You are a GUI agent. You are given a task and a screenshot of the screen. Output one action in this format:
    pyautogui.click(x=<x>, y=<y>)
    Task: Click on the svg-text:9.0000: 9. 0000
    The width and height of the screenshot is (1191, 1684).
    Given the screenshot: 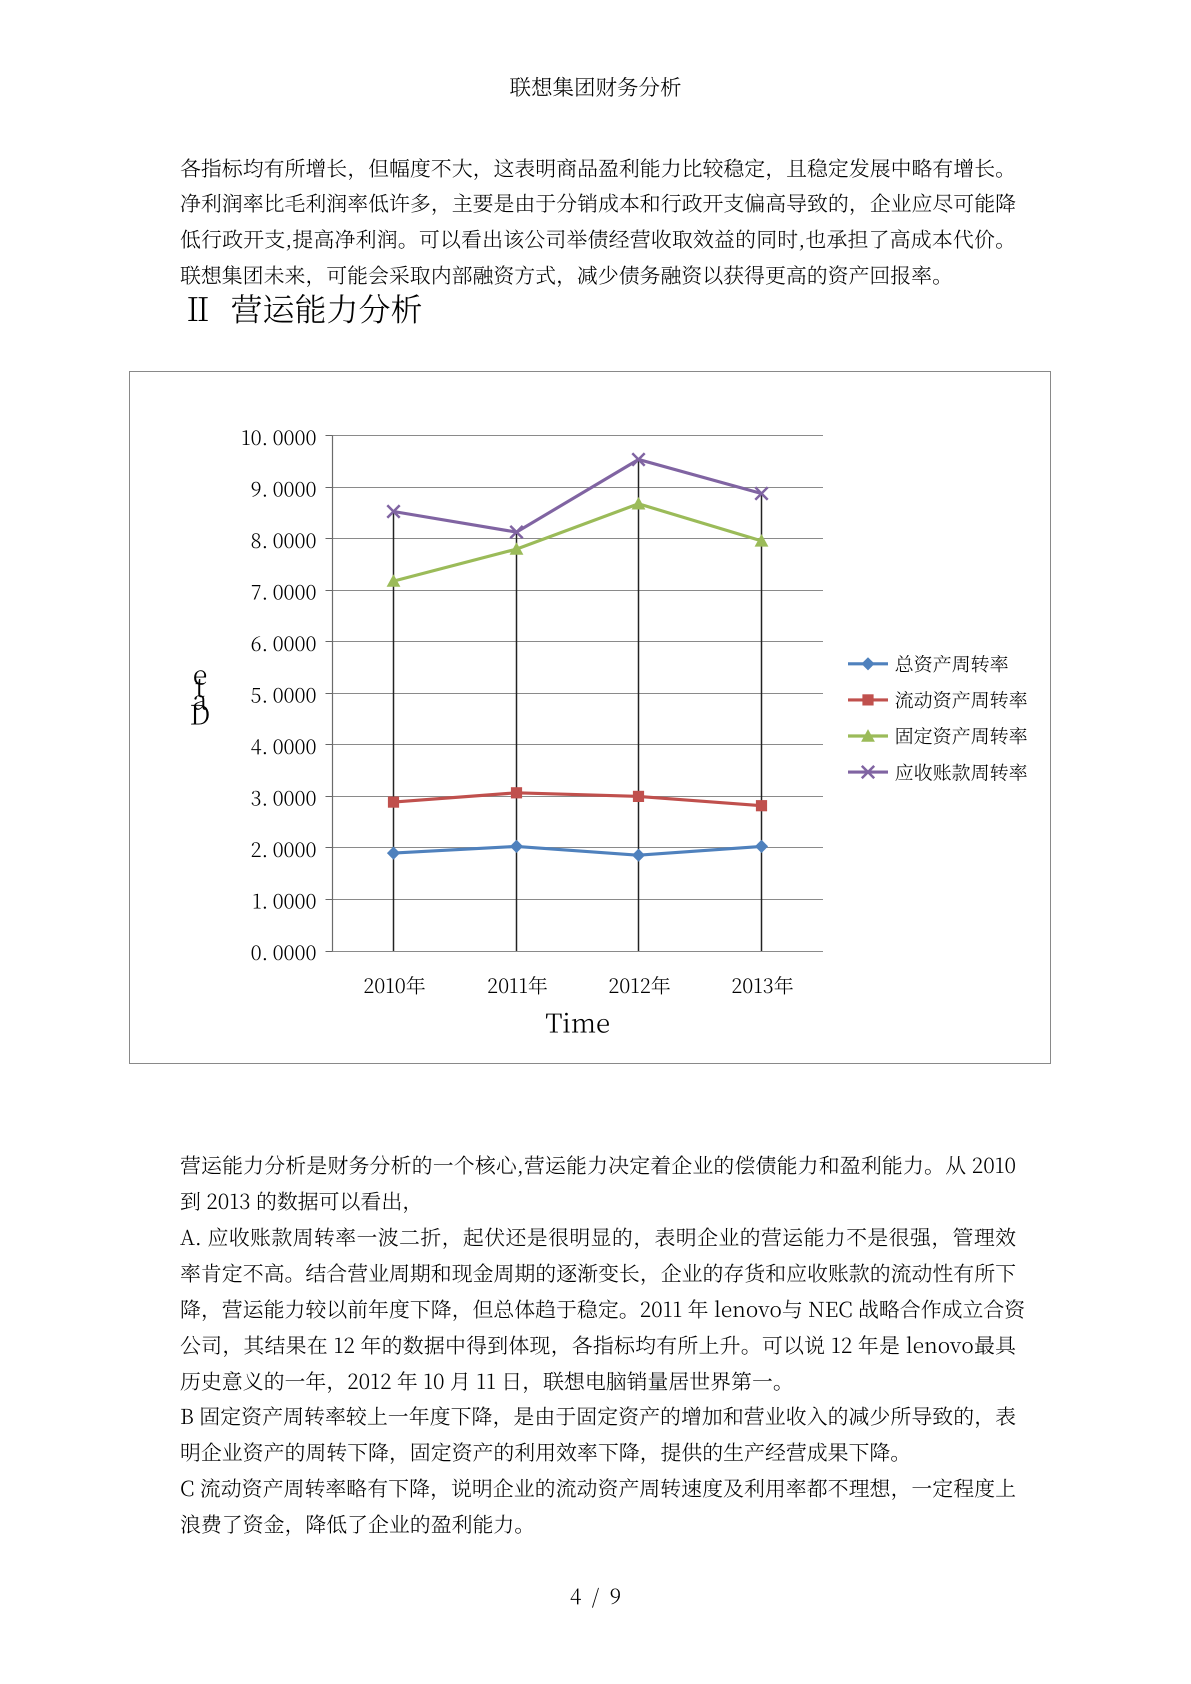 What is the action you would take?
    pyautogui.click(x=283, y=487)
    